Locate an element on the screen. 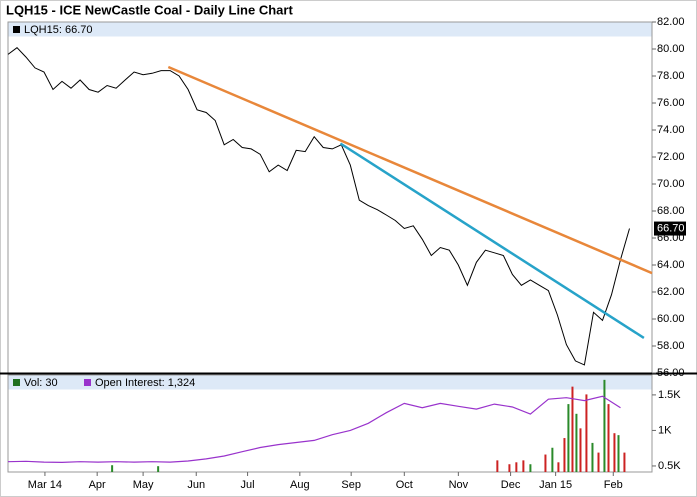 This screenshot has height=497, width=697. open-interest-line is located at coordinates (314, 429).